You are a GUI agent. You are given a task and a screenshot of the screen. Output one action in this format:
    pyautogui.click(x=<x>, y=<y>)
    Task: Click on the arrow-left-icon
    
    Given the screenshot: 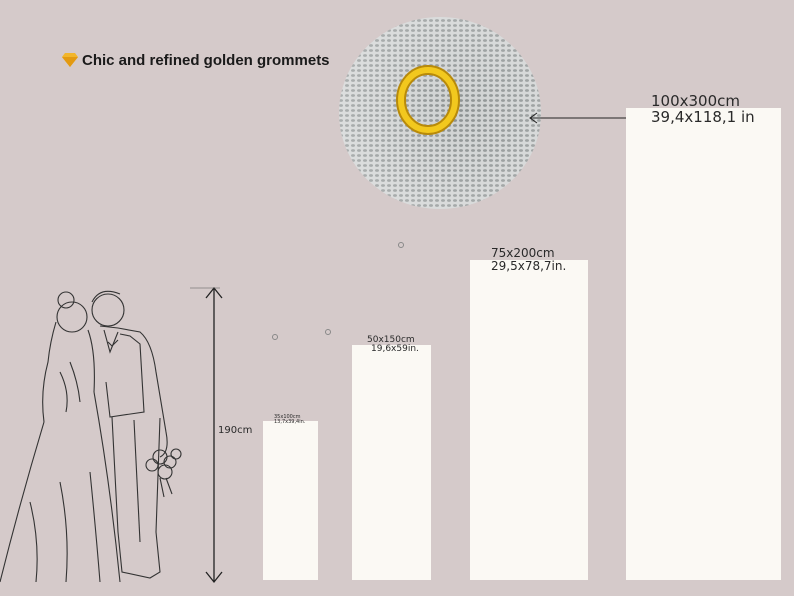 What is the action you would take?
    pyautogui.click(x=582, y=118)
    